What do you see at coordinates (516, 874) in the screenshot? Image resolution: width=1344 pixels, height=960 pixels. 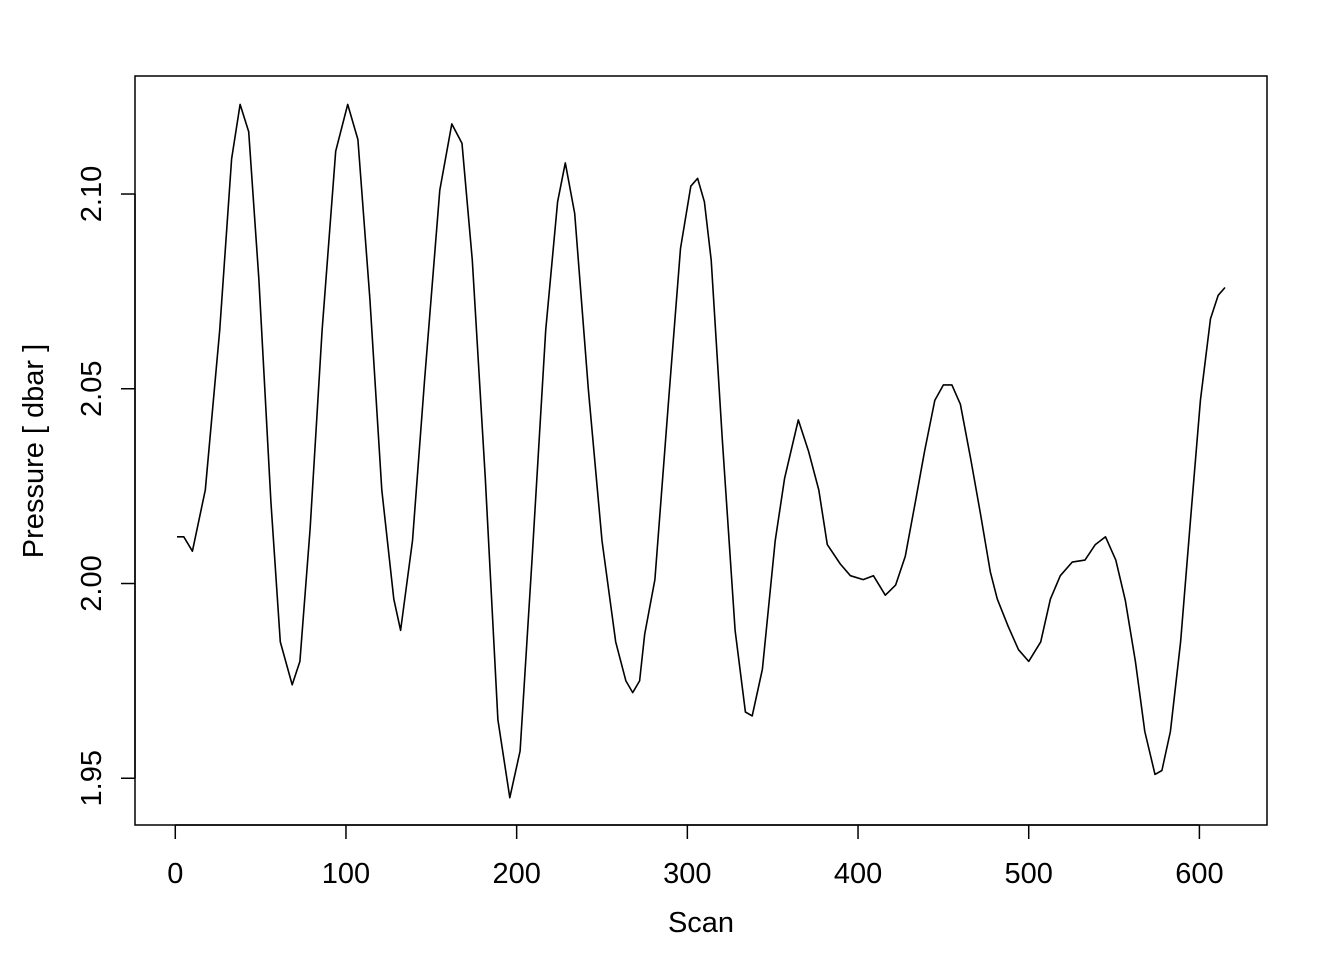 I see `x-tick-label: 200` at bounding box center [516, 874].